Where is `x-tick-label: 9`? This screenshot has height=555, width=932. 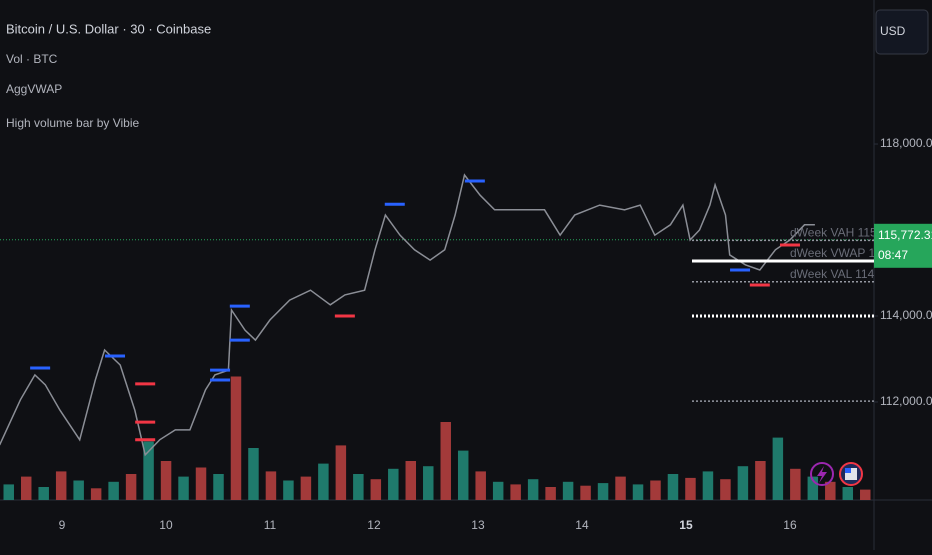
x-tick-label: 9 is located at coordinates (62, 525).